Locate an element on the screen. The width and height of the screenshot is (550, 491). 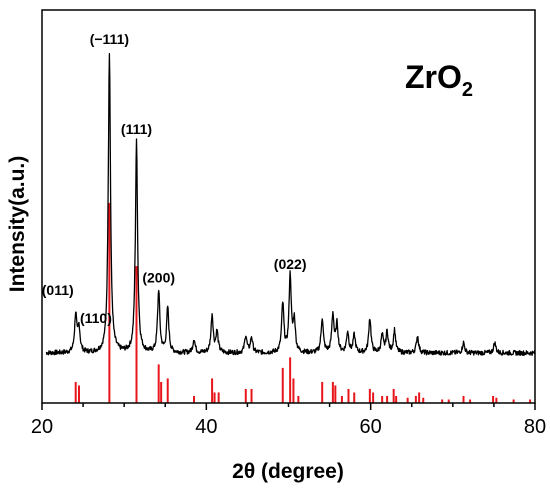
compound-subscript: 2 is located at coordinates (467, 90).